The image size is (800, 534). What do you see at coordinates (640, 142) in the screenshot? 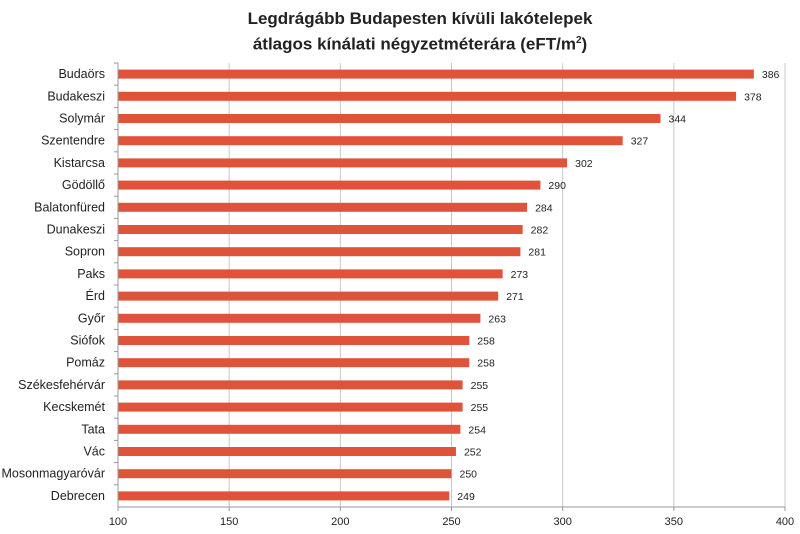
I see `data-label: 327` at bounding box center [640, 142].